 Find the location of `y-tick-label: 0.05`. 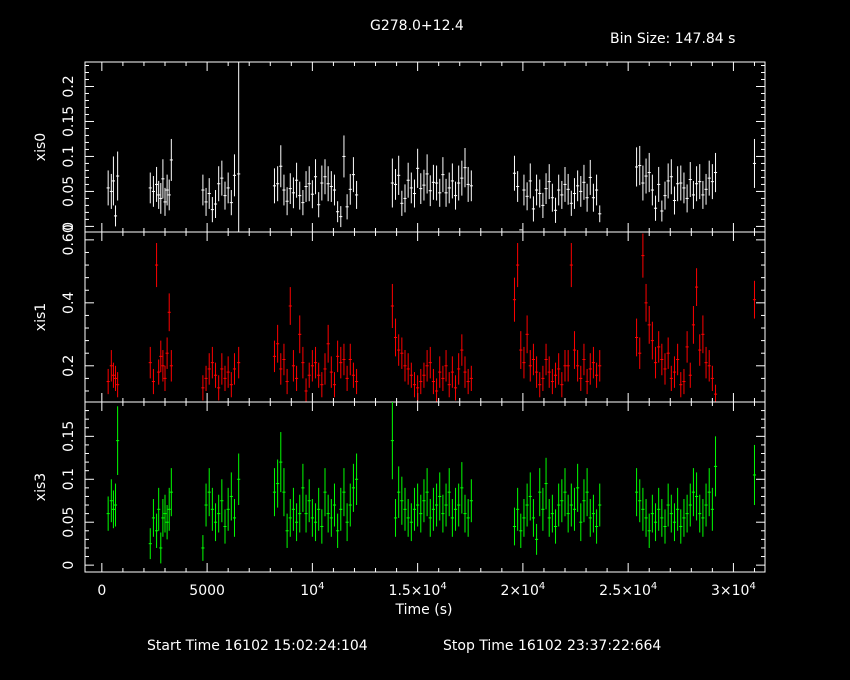

y-tick-label: 0.05 is located at coordinates (69, 522).